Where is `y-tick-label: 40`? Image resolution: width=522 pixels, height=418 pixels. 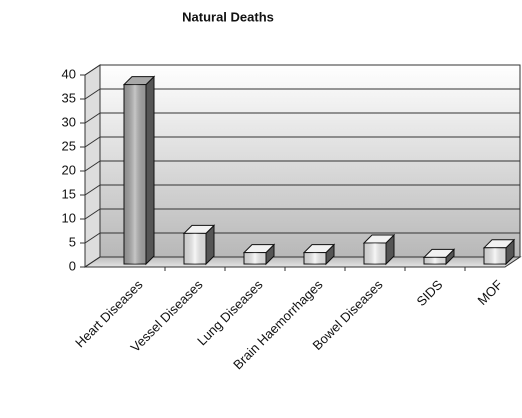
y-tick-label: 40 is located at coordinates (69, 73).